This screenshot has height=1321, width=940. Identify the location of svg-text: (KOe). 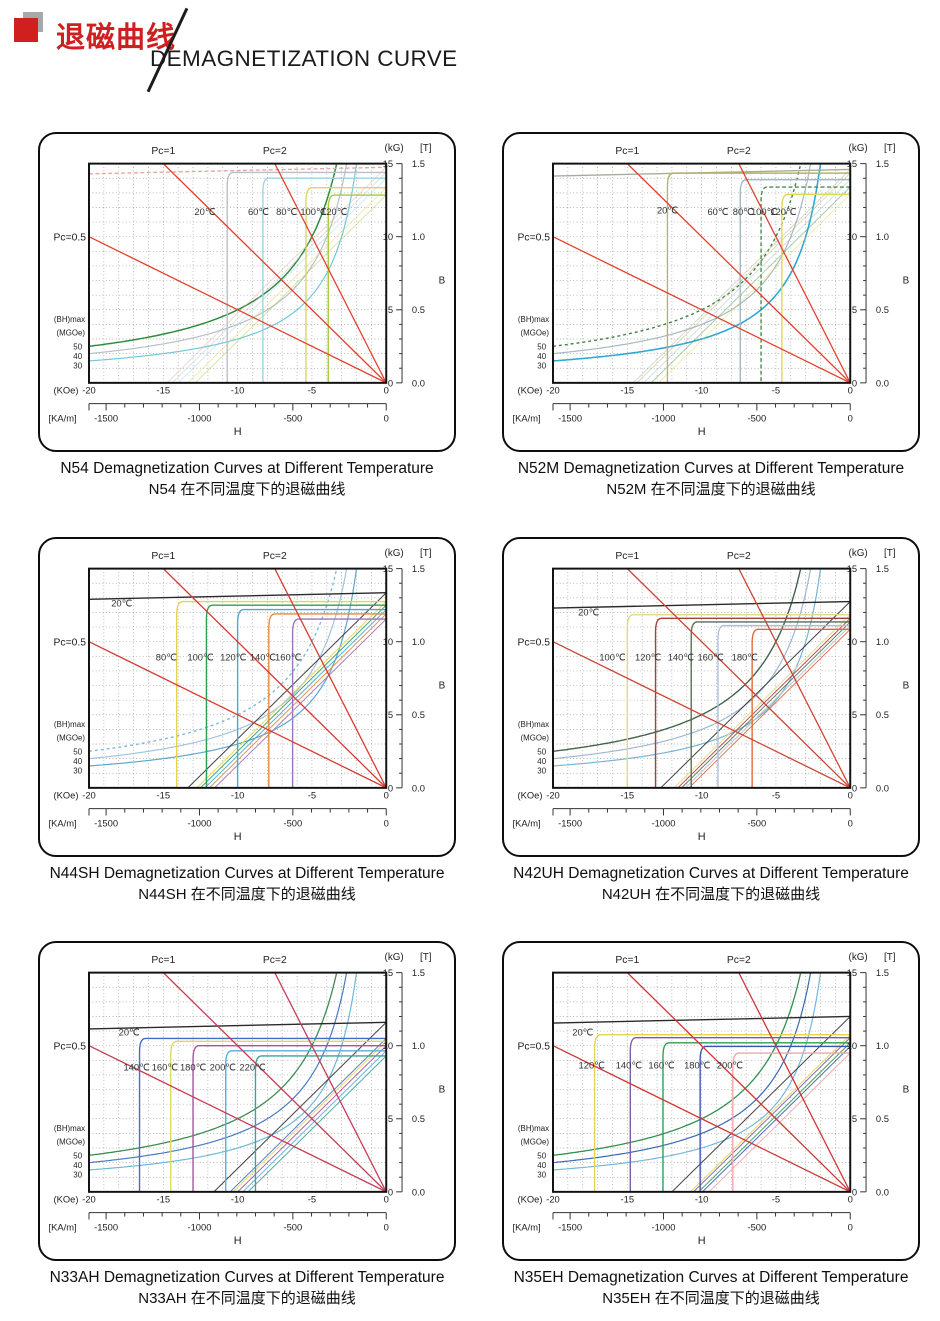
(529, 391).